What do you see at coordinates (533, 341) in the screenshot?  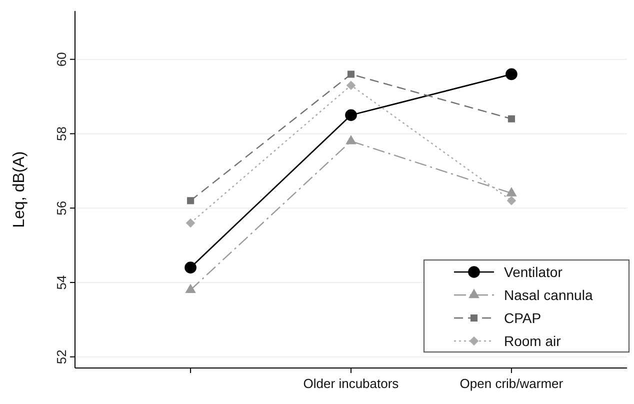 I see `legend-label: Room air` at bounding box center [533, 341].